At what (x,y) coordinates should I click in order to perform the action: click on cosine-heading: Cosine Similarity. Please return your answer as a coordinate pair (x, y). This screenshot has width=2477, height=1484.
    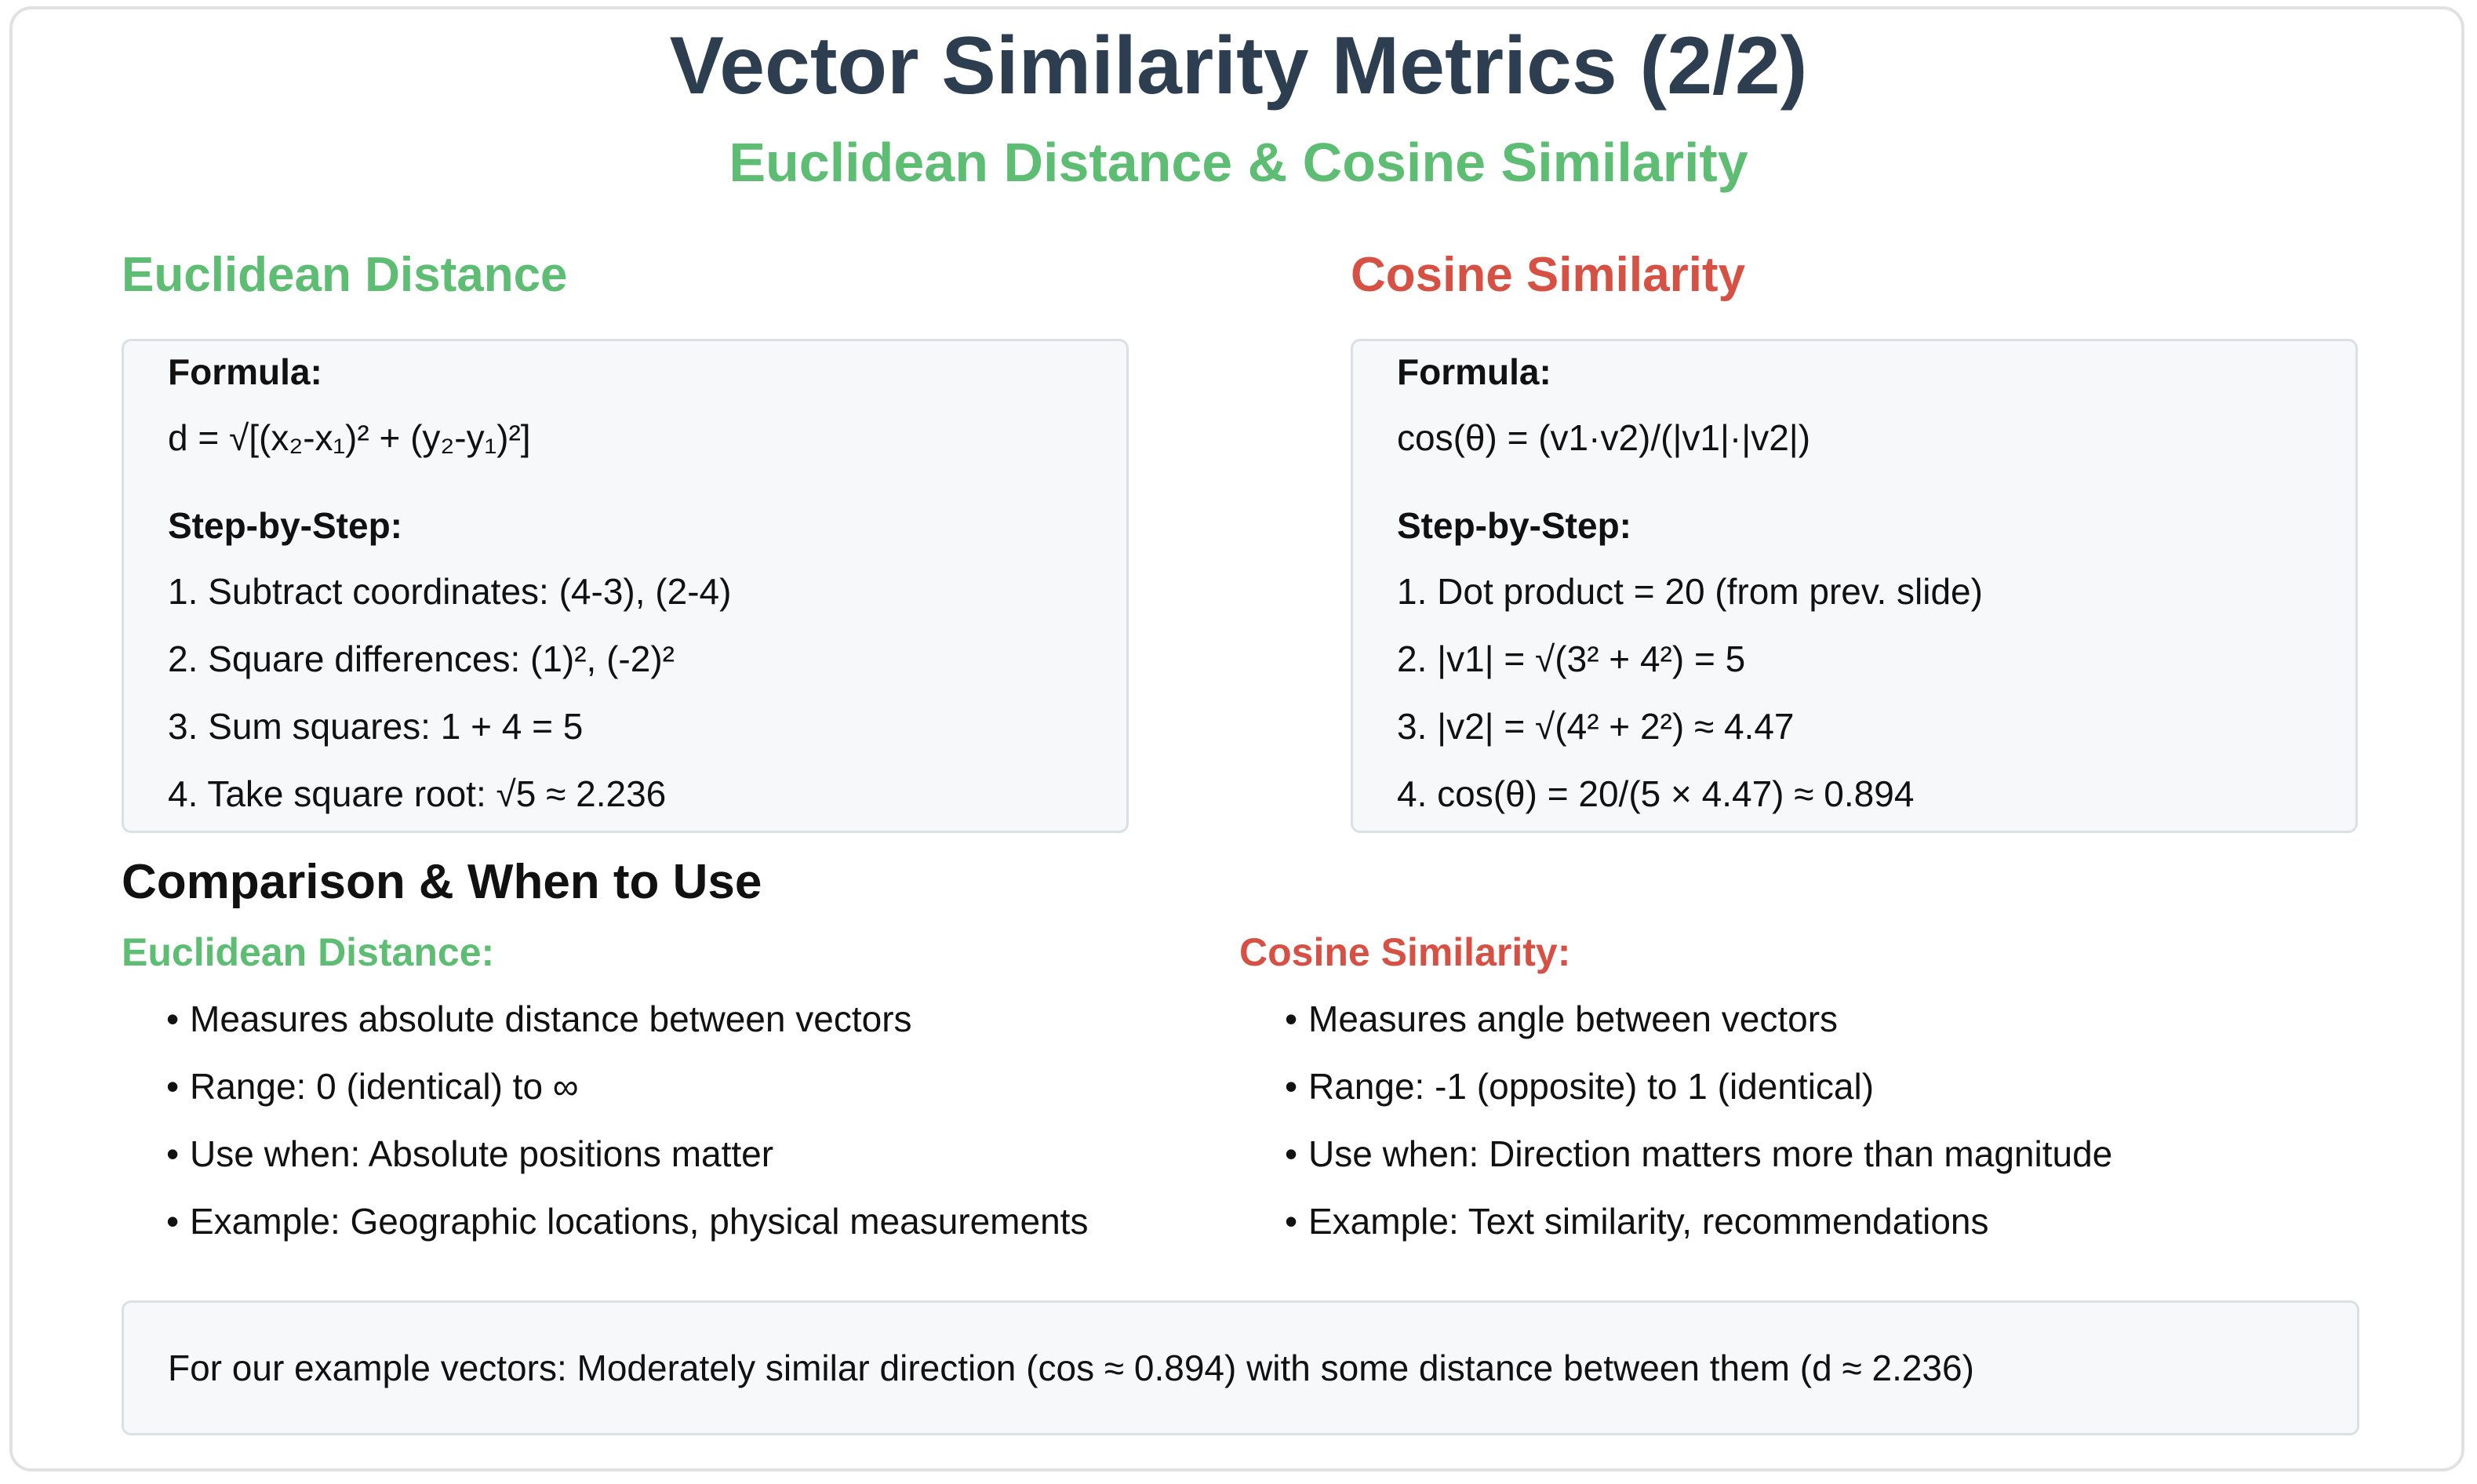
    Looking at the image, I should click on (1548, 275).